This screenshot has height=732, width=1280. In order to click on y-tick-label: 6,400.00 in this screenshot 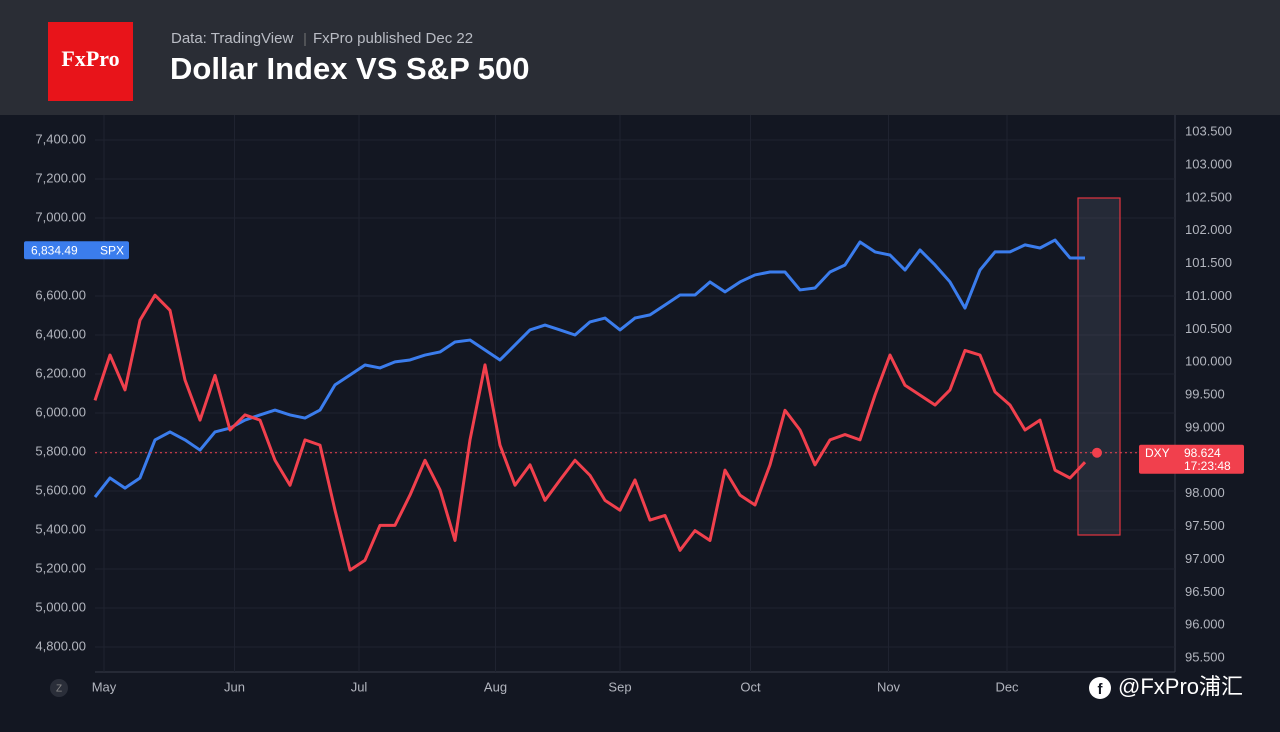, I will do `click(60, 333)`.